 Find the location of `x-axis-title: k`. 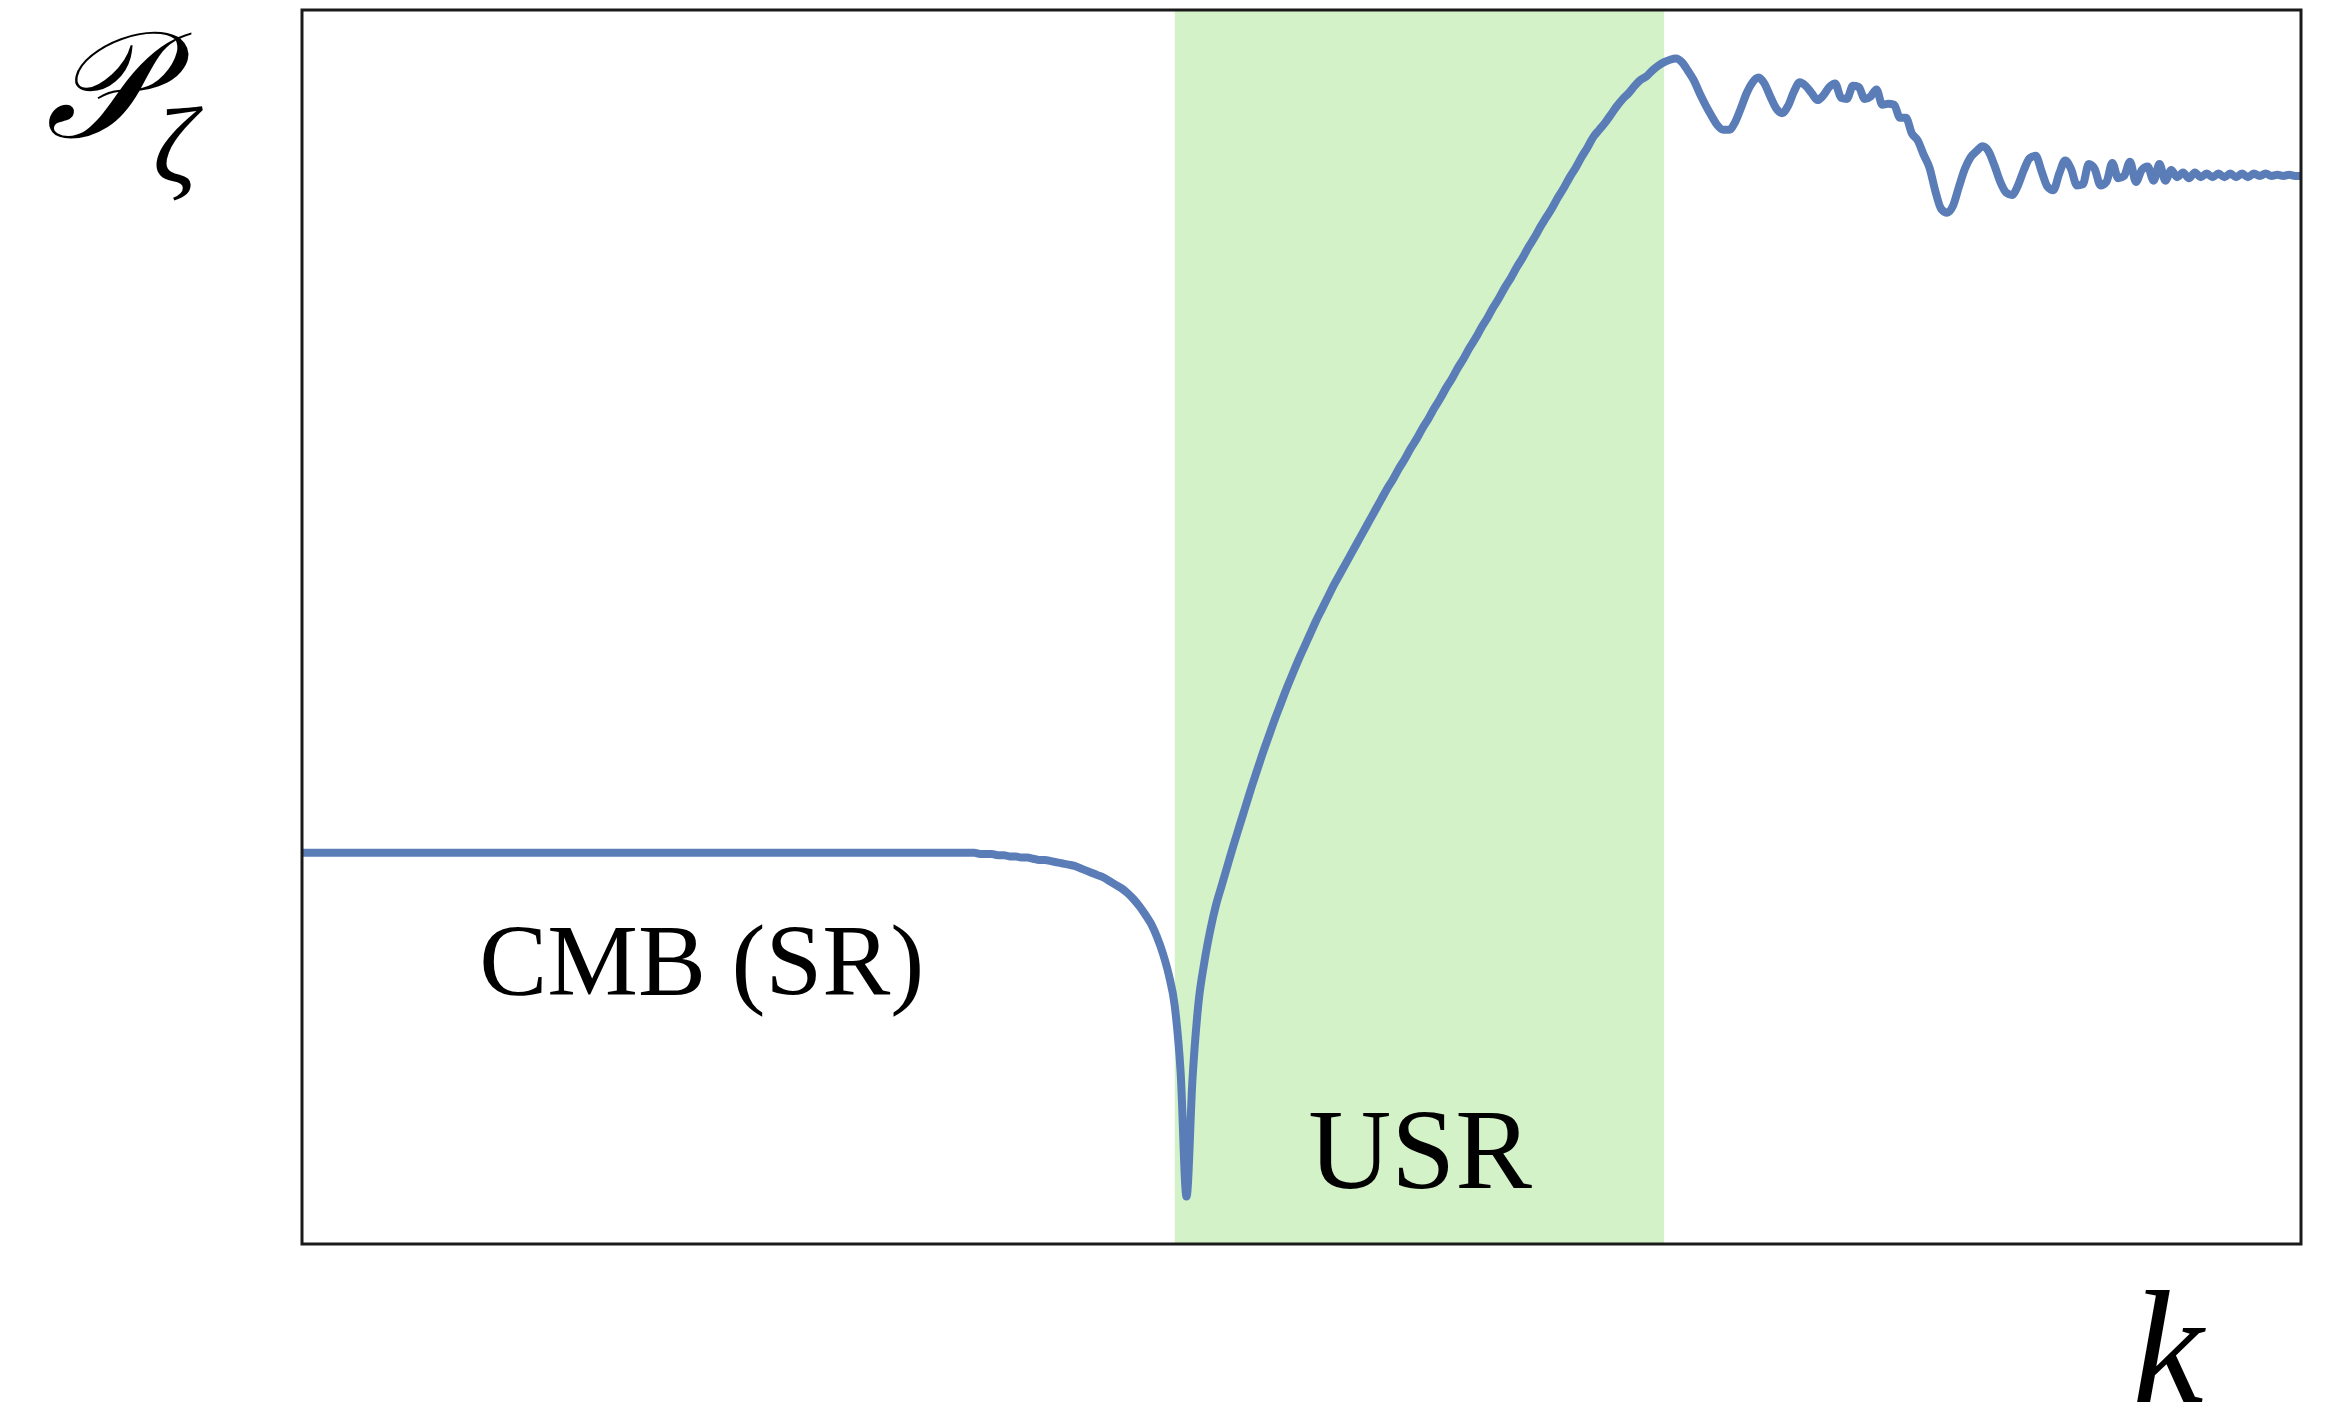

x-axis-title: k is located at coordinates (2169, 1336).